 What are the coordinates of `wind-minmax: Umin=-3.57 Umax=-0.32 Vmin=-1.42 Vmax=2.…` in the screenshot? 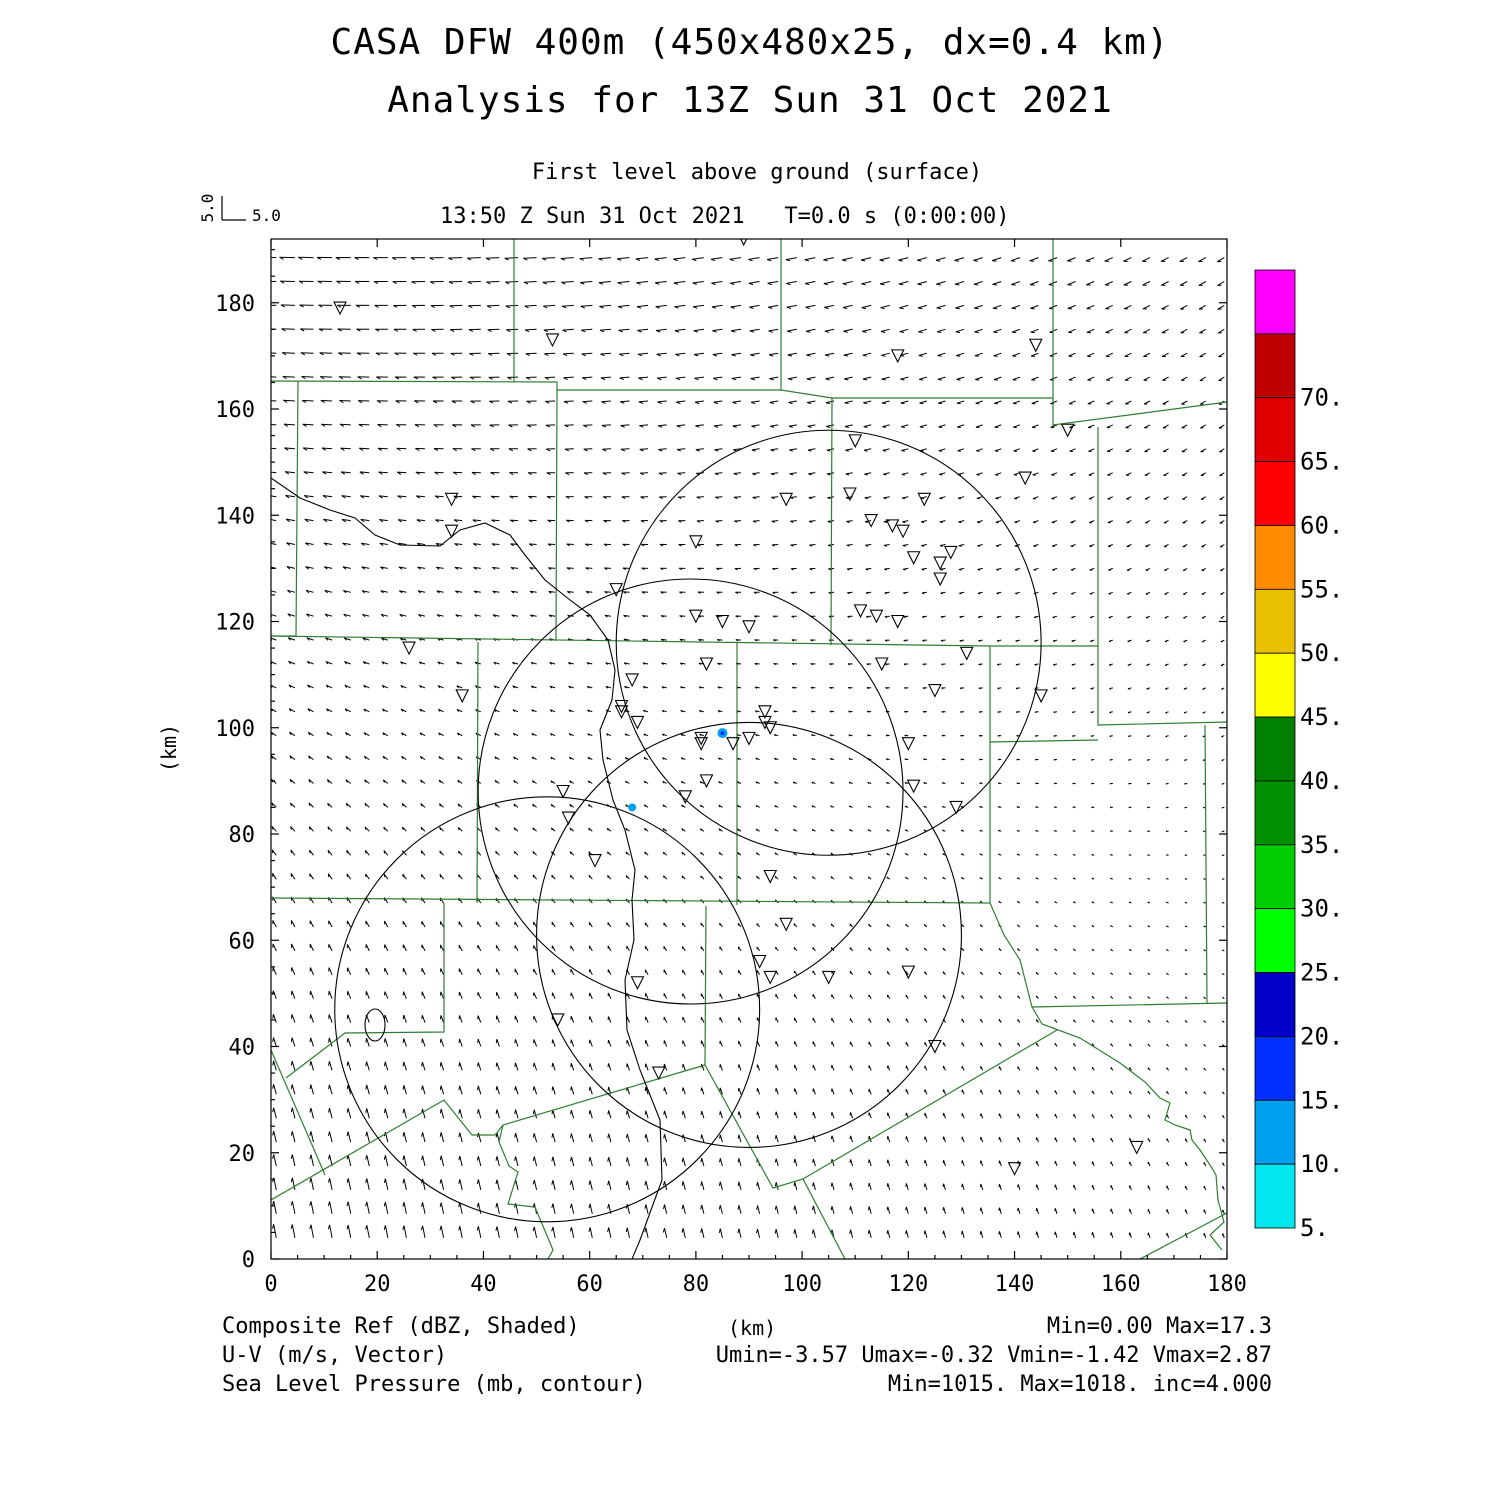 It's located at (993, 1355).